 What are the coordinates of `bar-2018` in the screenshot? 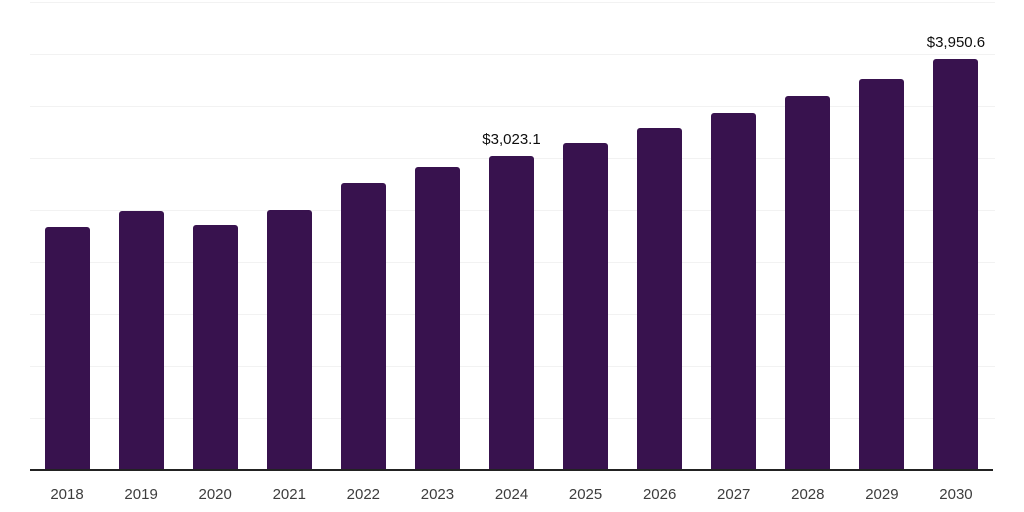 It's located at (67, 348).